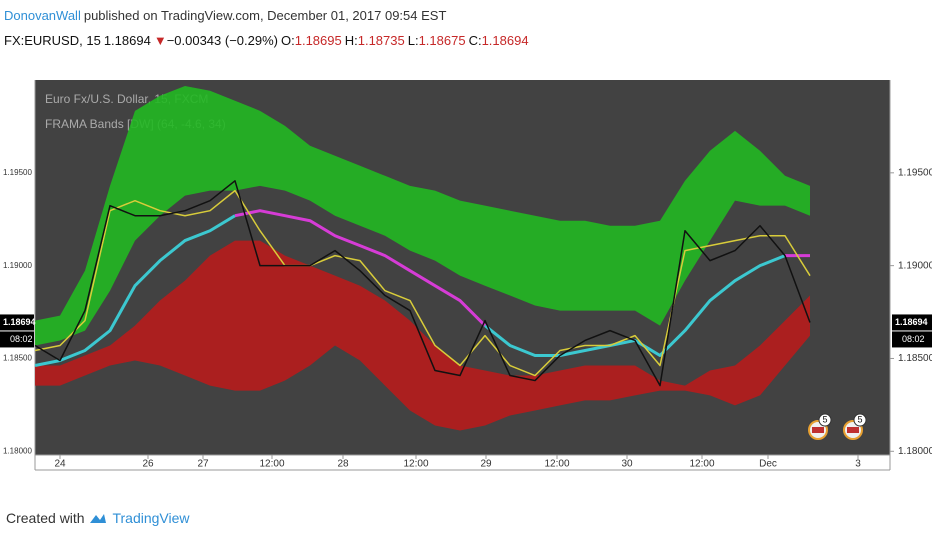 This screenshot has width=932, height=550. What do you see at coordinates (148, 464) in the screenshot?
I see `x-tick-label: 26` at bounding box center [148, 464].